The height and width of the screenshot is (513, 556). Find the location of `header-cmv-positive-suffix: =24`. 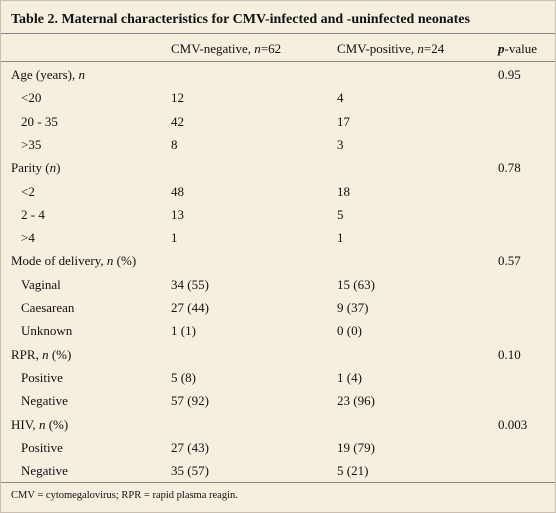

header-cmv-positive-suffix: =24 is located at coordinates (434, 48).